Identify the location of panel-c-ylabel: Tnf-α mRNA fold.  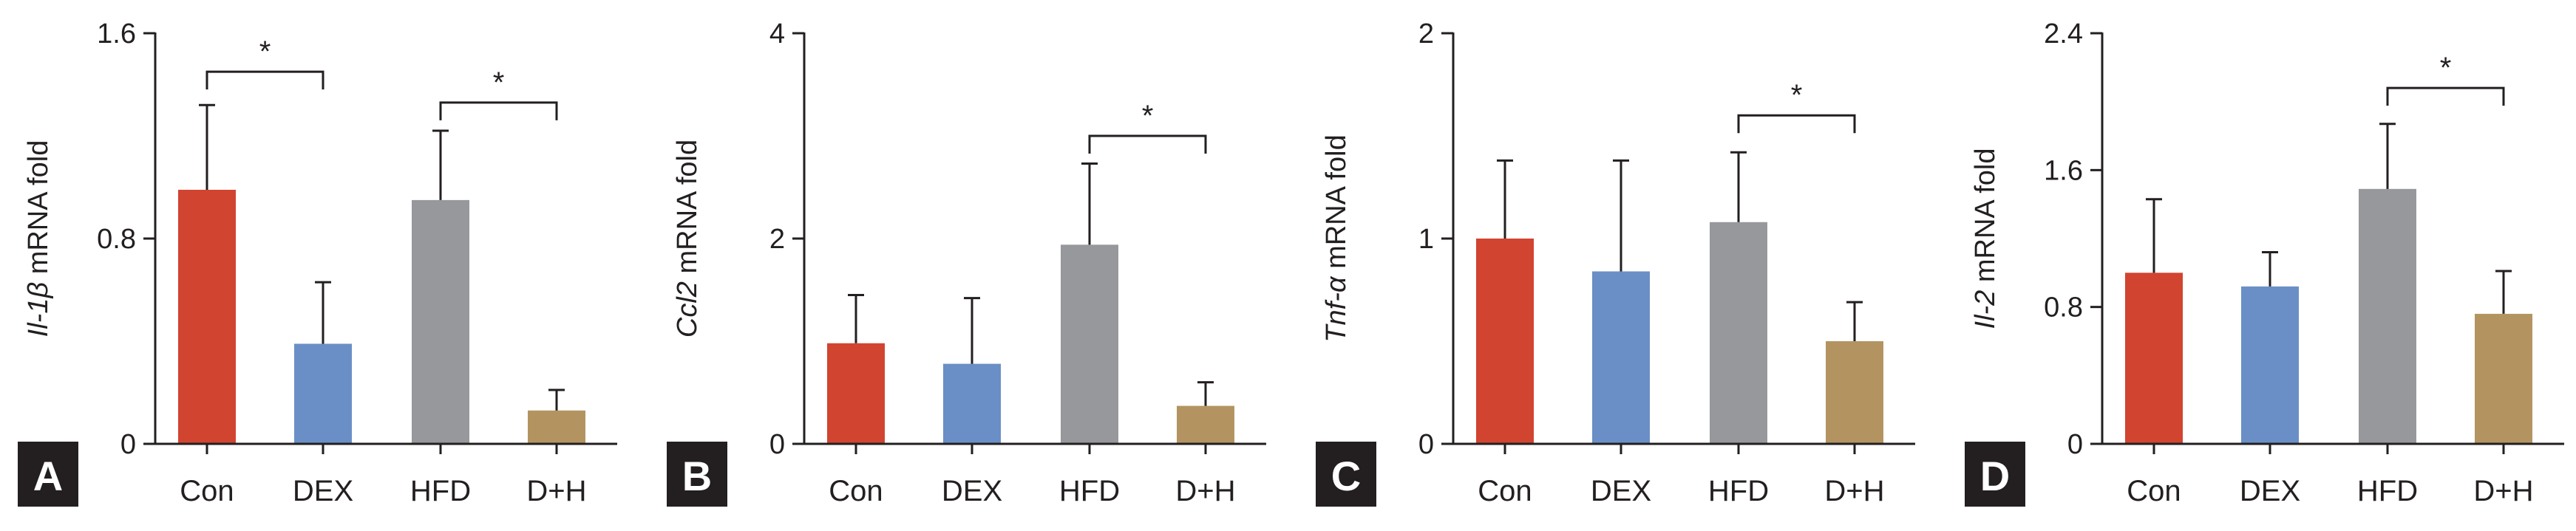
(1336, 238).